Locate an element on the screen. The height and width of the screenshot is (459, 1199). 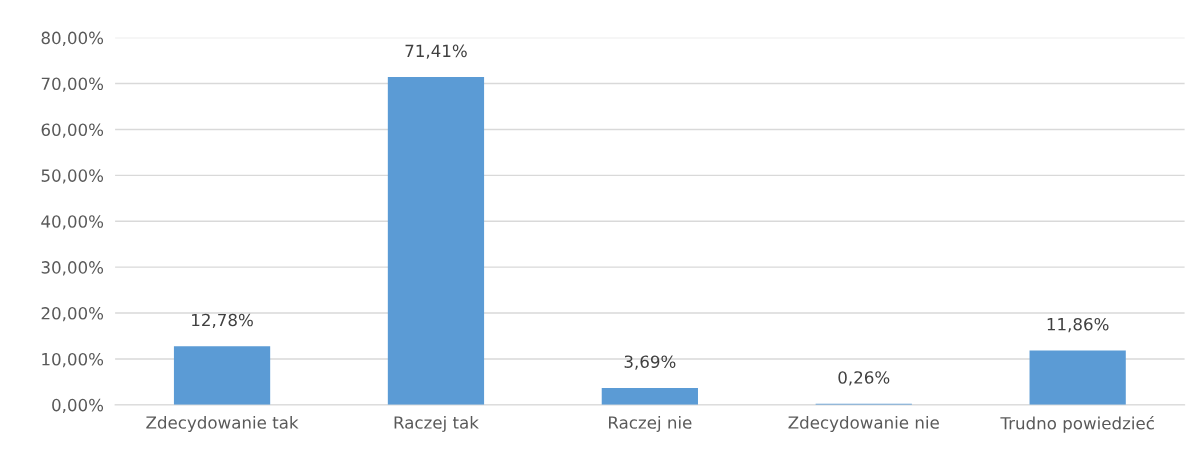
y-tick-label: 40,00% is located at coordinates (72, 222).